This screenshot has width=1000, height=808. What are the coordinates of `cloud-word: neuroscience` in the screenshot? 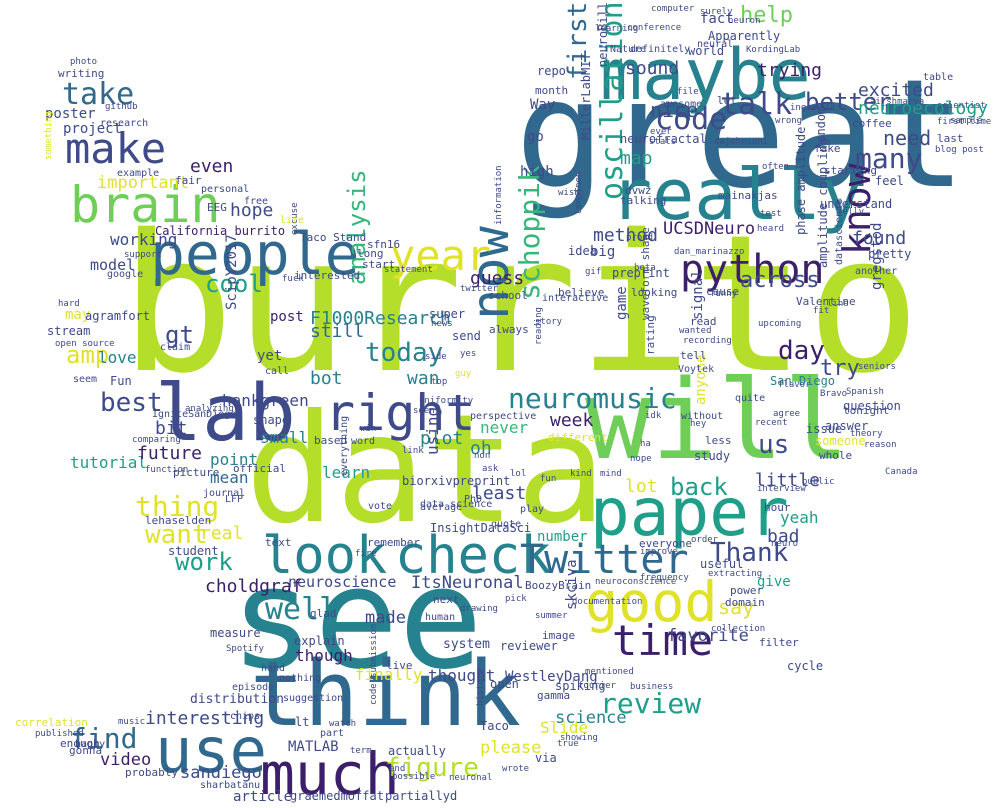 It's located at (342, 582).